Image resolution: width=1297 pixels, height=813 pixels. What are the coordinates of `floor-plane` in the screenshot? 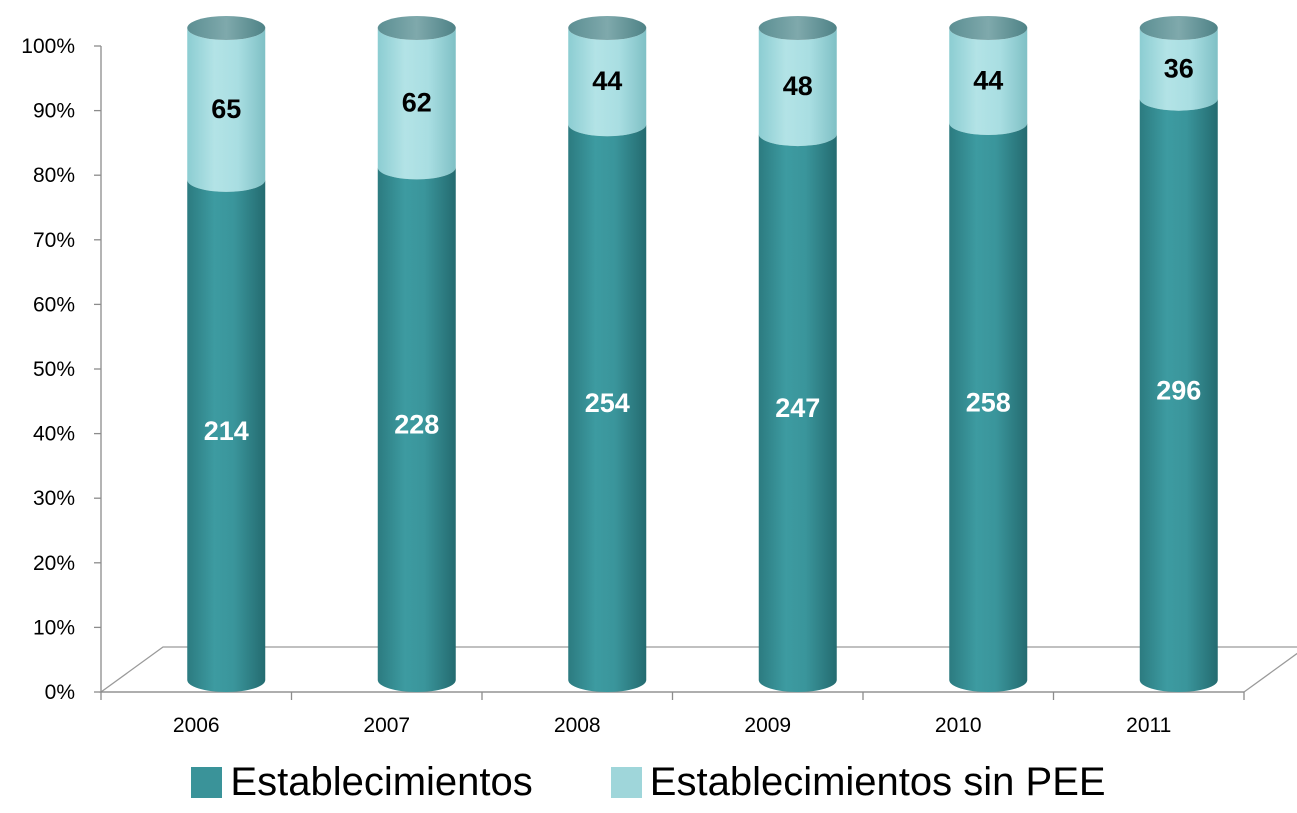 It's located at (697, 669).